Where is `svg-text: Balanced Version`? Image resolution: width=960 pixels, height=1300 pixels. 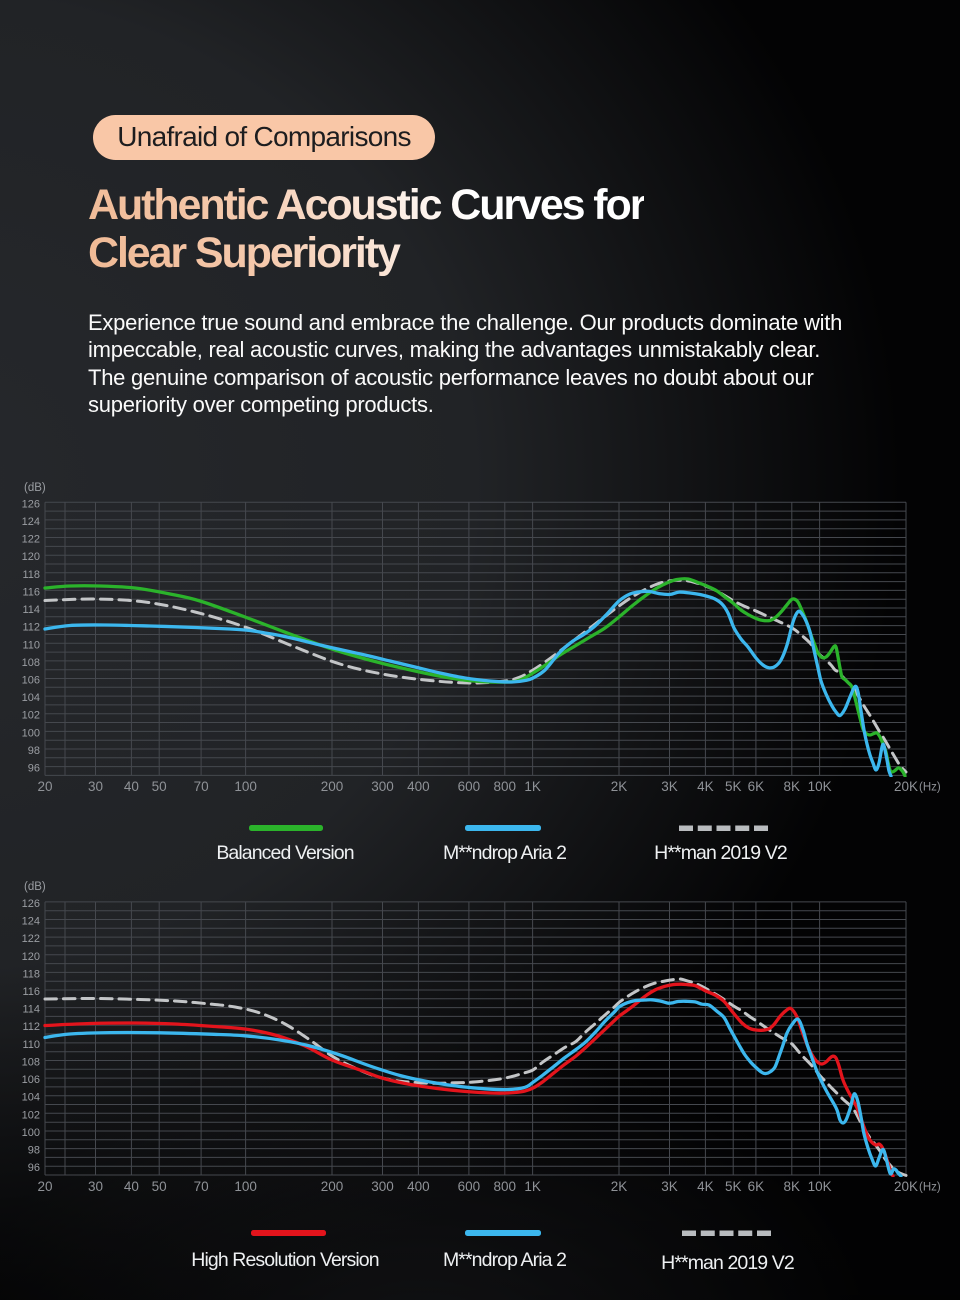
svg-text: Balanced Version is located at coordinates (284, 853).